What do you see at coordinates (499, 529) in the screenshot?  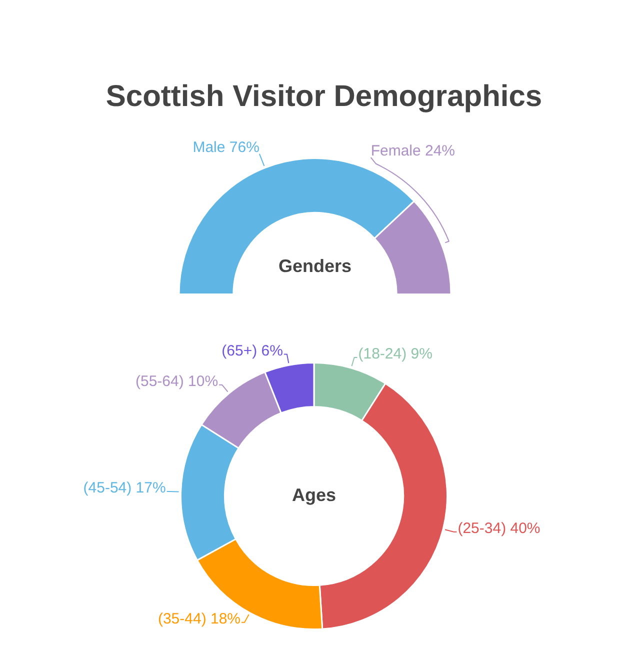 I see `slice-label: (25-34) 40%` at bounding box center [499, 529].